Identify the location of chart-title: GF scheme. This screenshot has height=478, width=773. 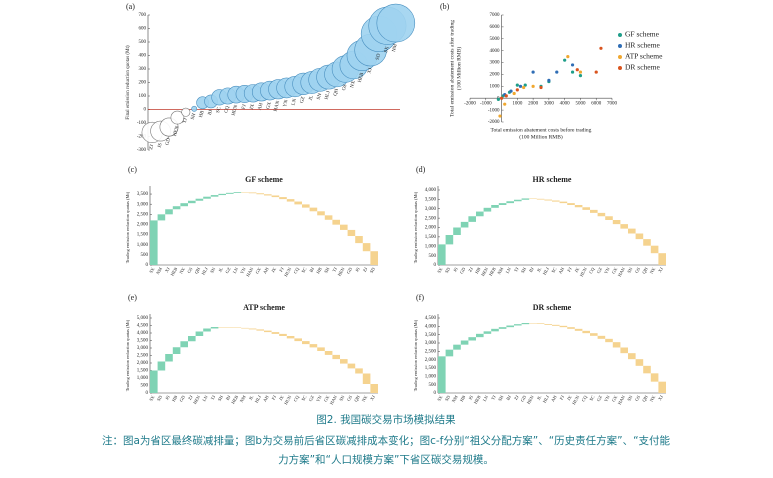
(264, 179).